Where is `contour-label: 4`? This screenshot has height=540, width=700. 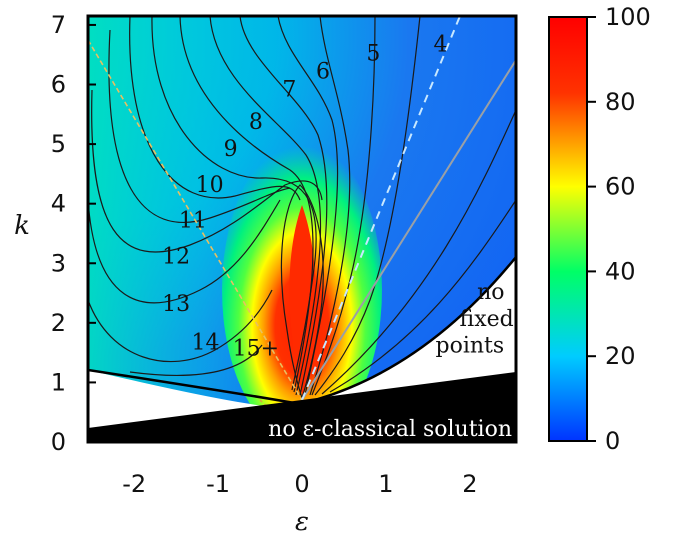
contour-label: 4 is located at coordinates (440, 45).